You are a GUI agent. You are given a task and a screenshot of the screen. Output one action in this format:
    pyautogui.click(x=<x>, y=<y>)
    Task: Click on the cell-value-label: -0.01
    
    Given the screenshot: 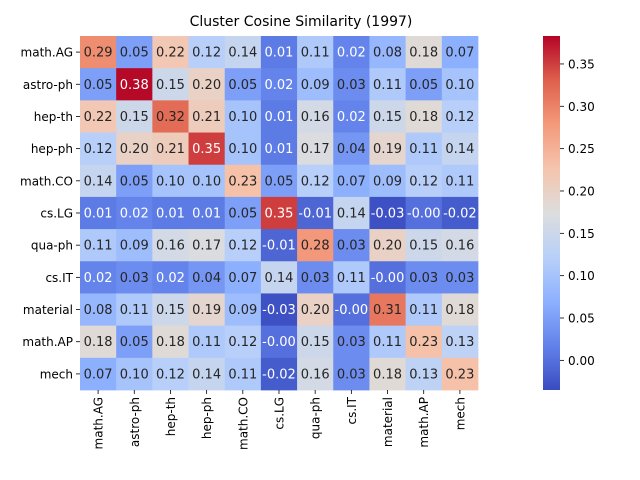 What is the action you would take?
    pyautogui.click(x=279, y=246)
    